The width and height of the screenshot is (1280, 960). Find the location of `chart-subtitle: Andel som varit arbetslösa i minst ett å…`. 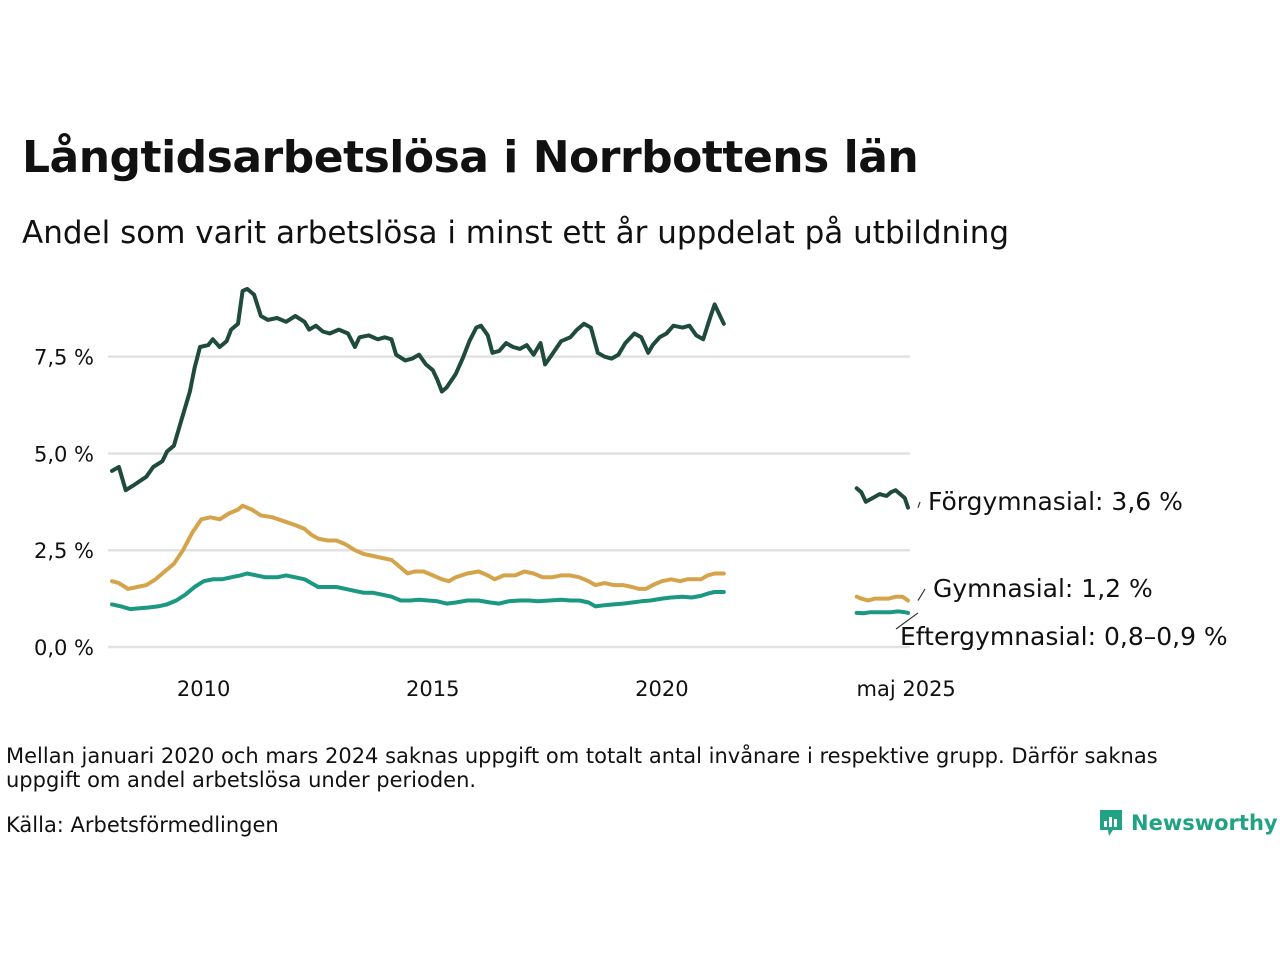

chart-subtitle: Andel som varit arbetslösa i minst ett å… is located at coordinates (516, 233).